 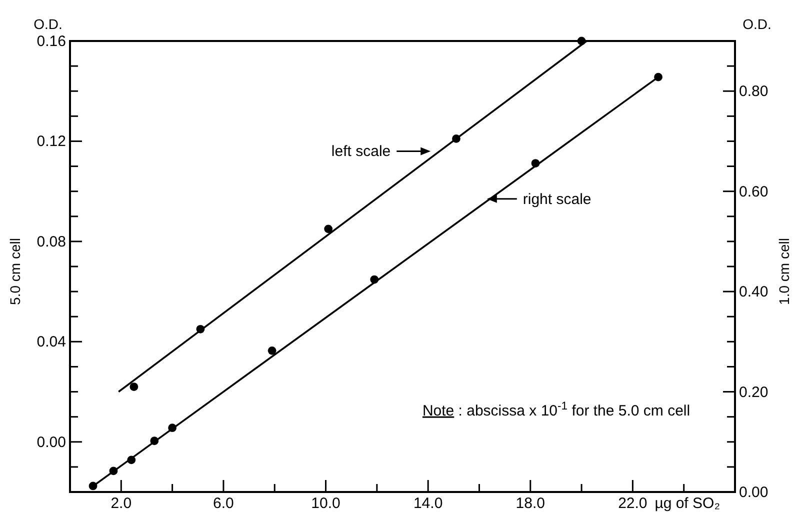 I want to click on y-tick-label: 0.12, so click(x=51, y=141).